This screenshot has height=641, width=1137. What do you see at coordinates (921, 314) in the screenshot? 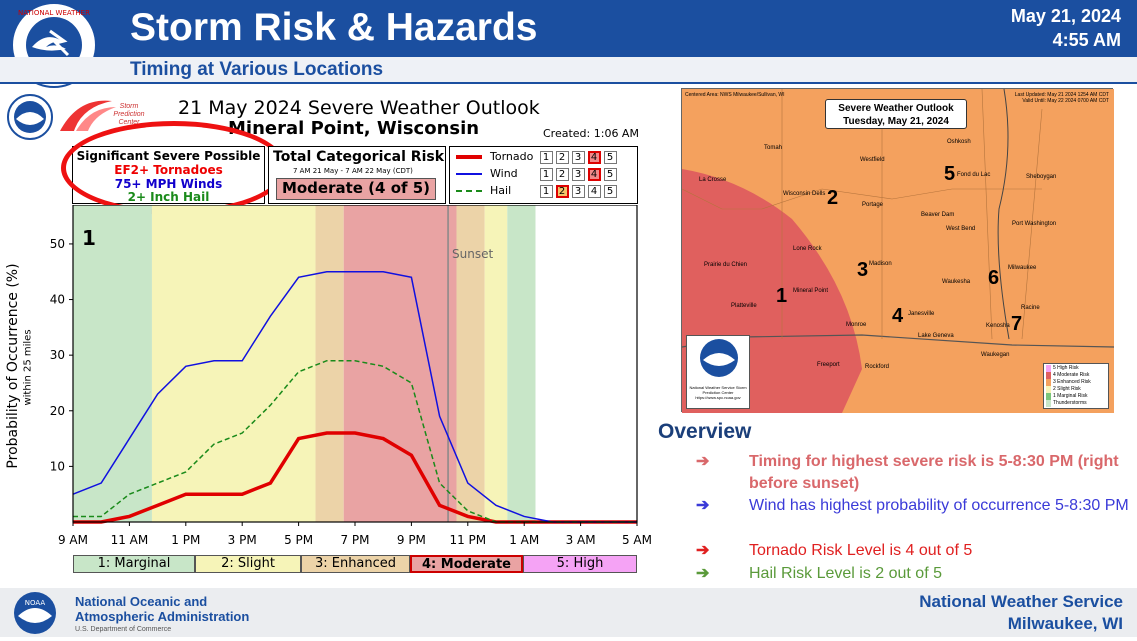
I see `city-label: Janesville` at bounding box center [921, 314].